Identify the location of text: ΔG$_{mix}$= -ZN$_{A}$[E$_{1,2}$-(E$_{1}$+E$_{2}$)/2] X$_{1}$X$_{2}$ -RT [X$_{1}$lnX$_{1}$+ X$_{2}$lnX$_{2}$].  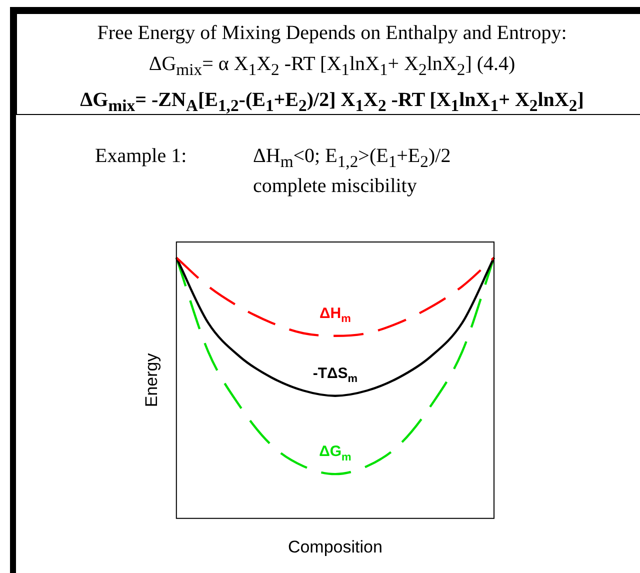
(332, 102).